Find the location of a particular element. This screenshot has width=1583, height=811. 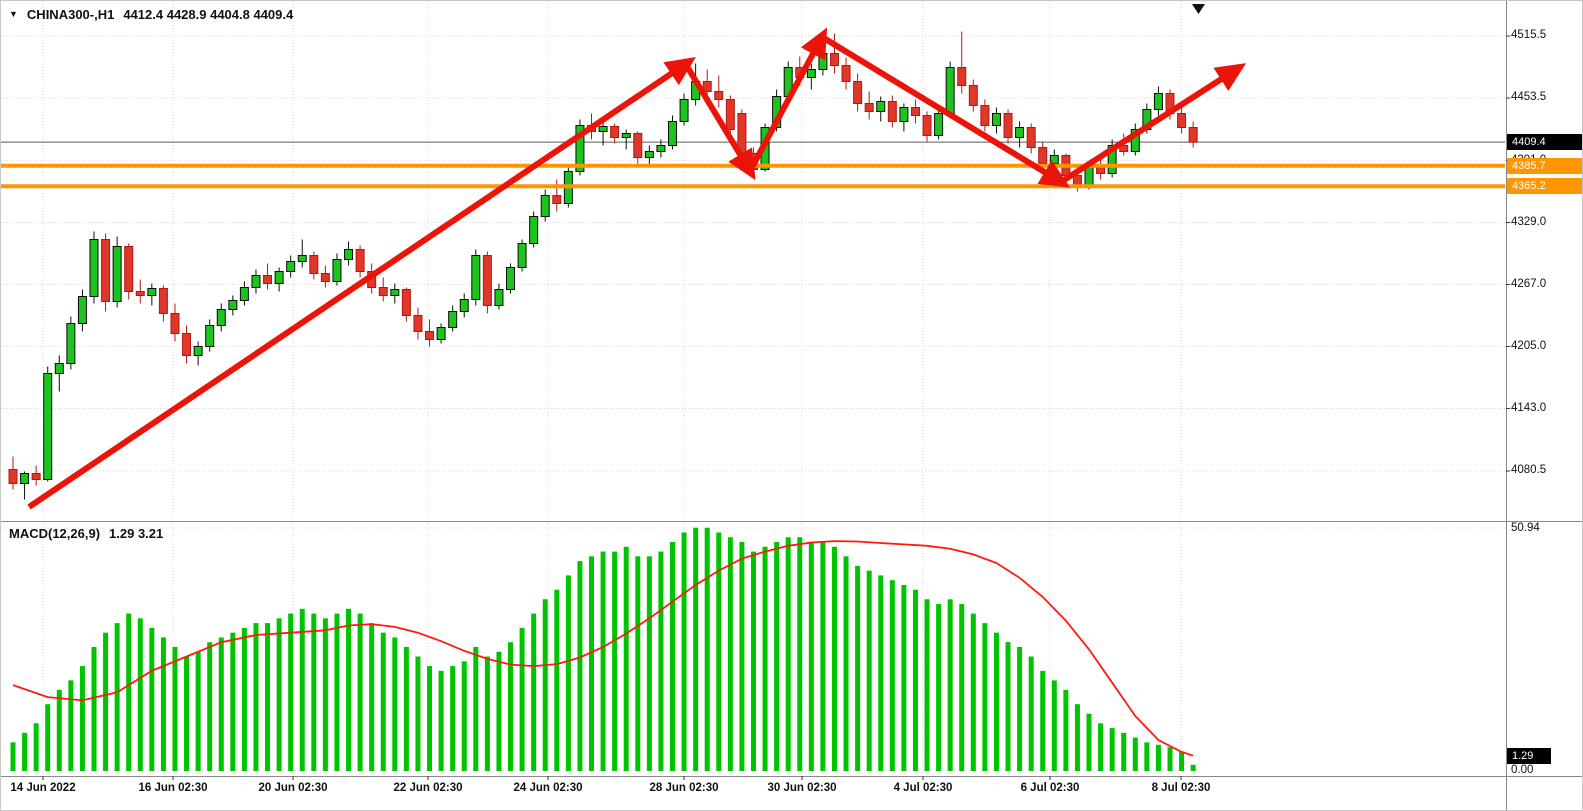

time-axis-label: 8 Jul 02:30 is located at coordinates (1181, 788).